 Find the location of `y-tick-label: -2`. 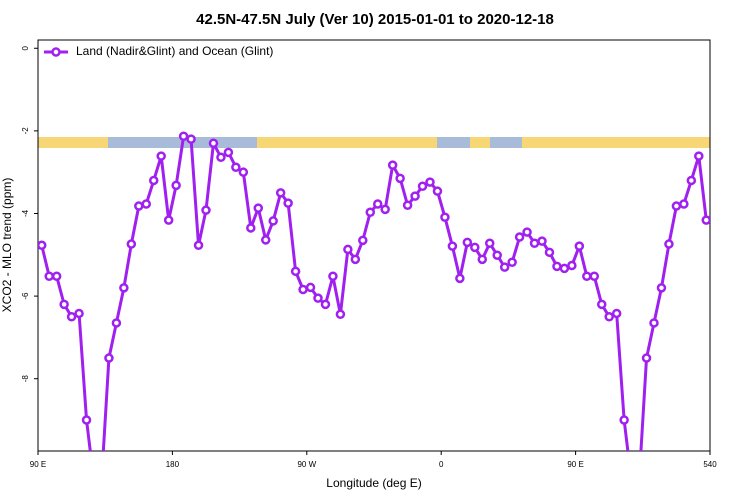

y-tick-label: -2 is located at coordinates (25, 131).